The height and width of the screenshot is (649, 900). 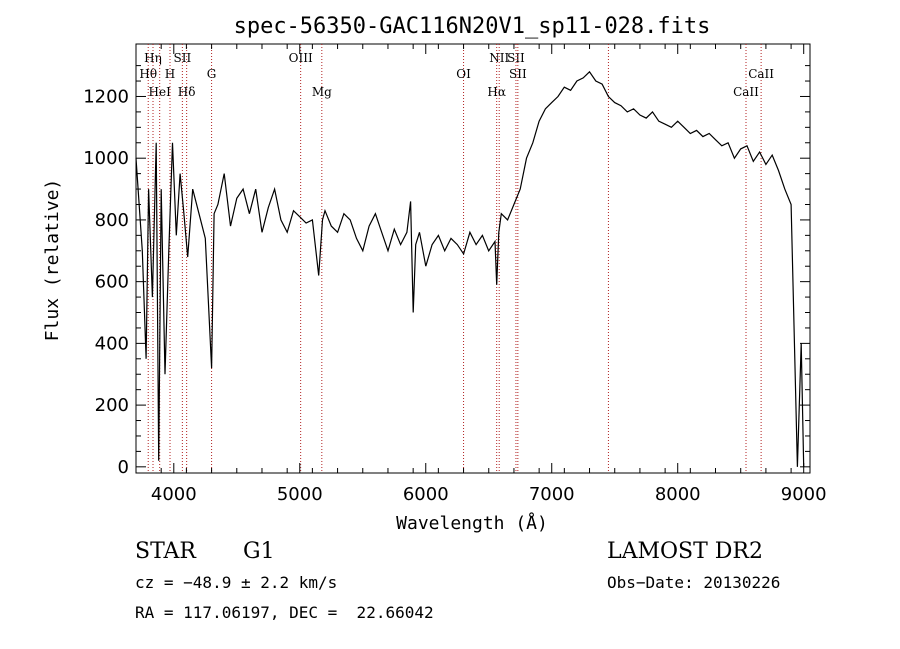 I want to click on line-marker-label: Hη, so click(x=153, y=58).